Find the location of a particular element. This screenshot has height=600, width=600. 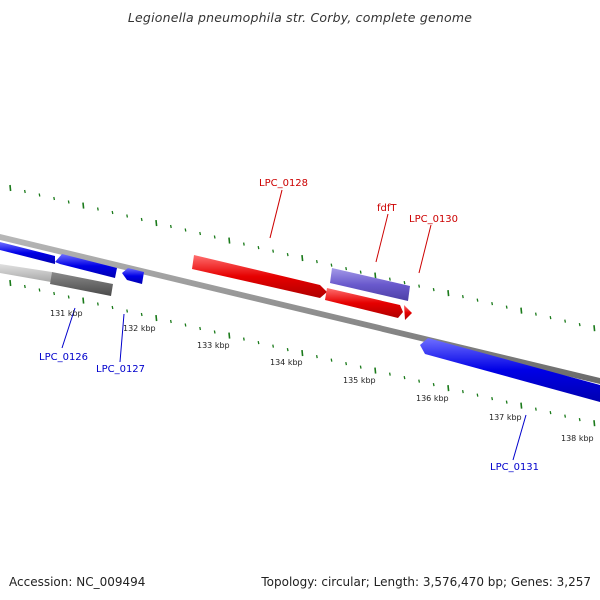

tick-label-135-kbp: 135 kbp is located at coordinates (359, 380).